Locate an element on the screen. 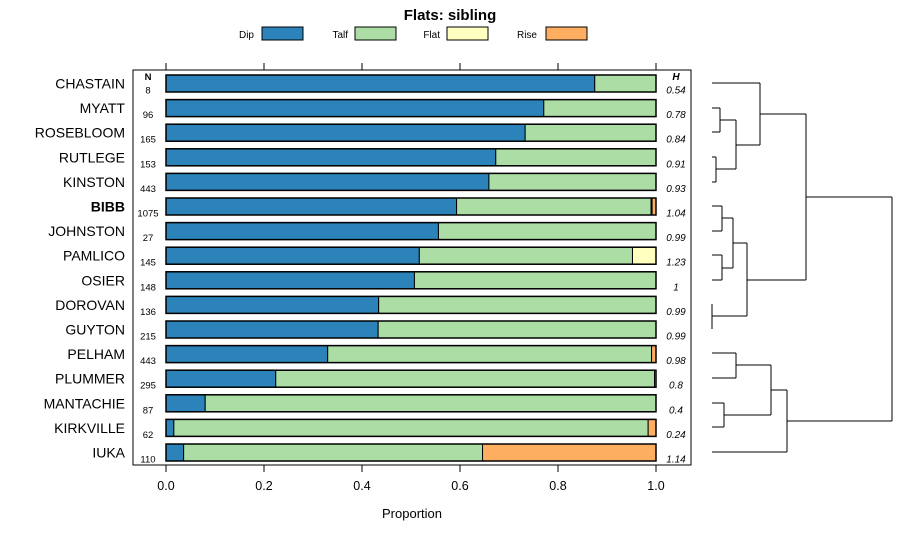 This screenshot has height=540, width=900. h-value: 1.04 is located at coordinates (676, 214).